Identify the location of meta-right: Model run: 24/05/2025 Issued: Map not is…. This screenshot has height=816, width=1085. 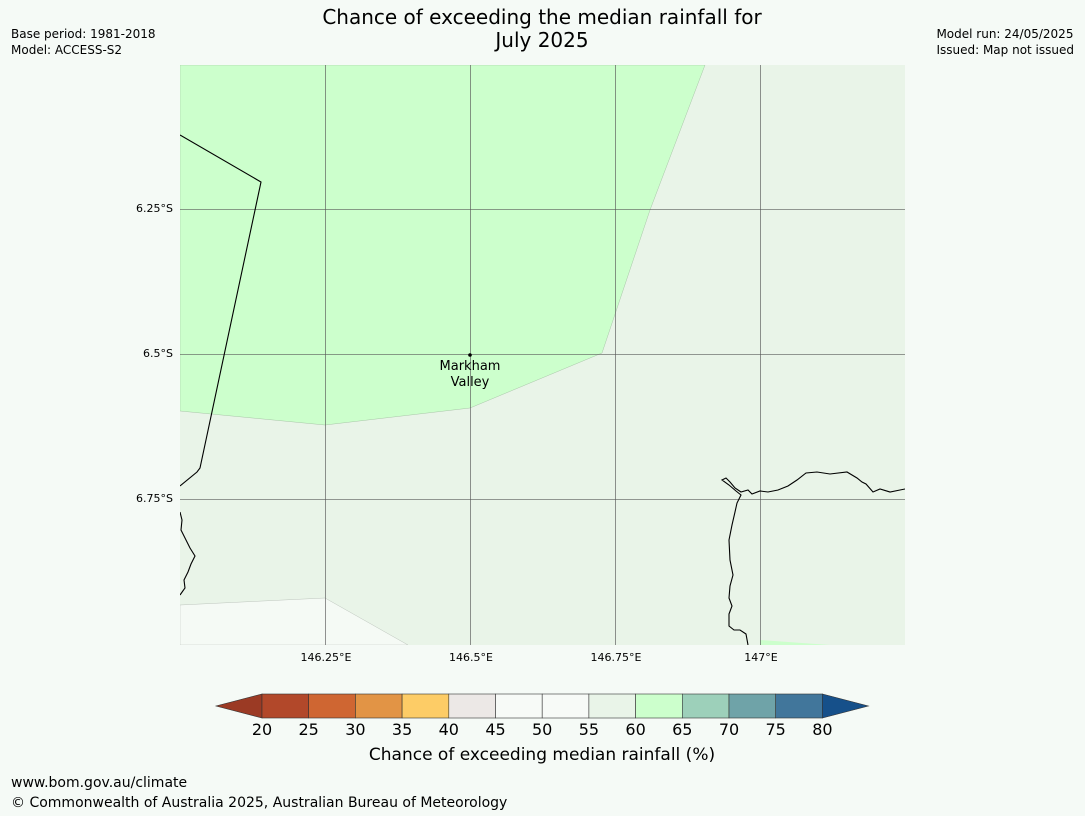
(1005, 42).